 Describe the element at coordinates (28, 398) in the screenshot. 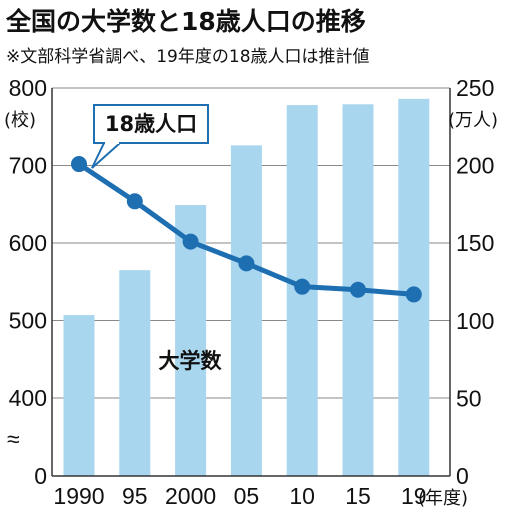

I see `left-tick-label: 400` at that location.